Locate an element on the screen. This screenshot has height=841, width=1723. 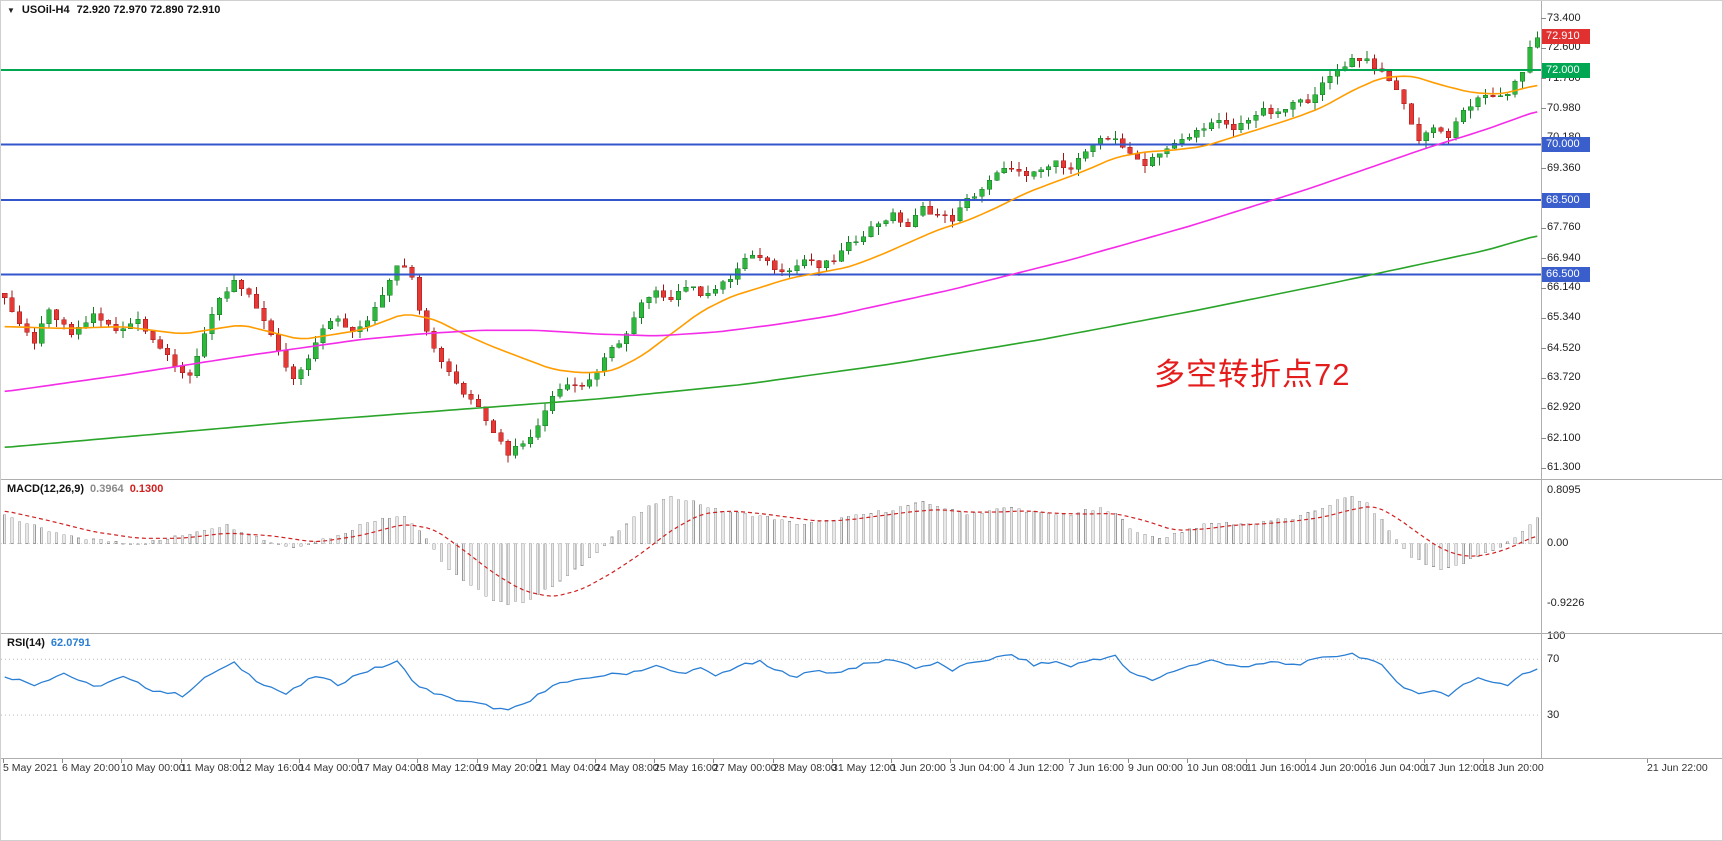
price-tick-label: 73.400 is located at coordinates (1564, 18).